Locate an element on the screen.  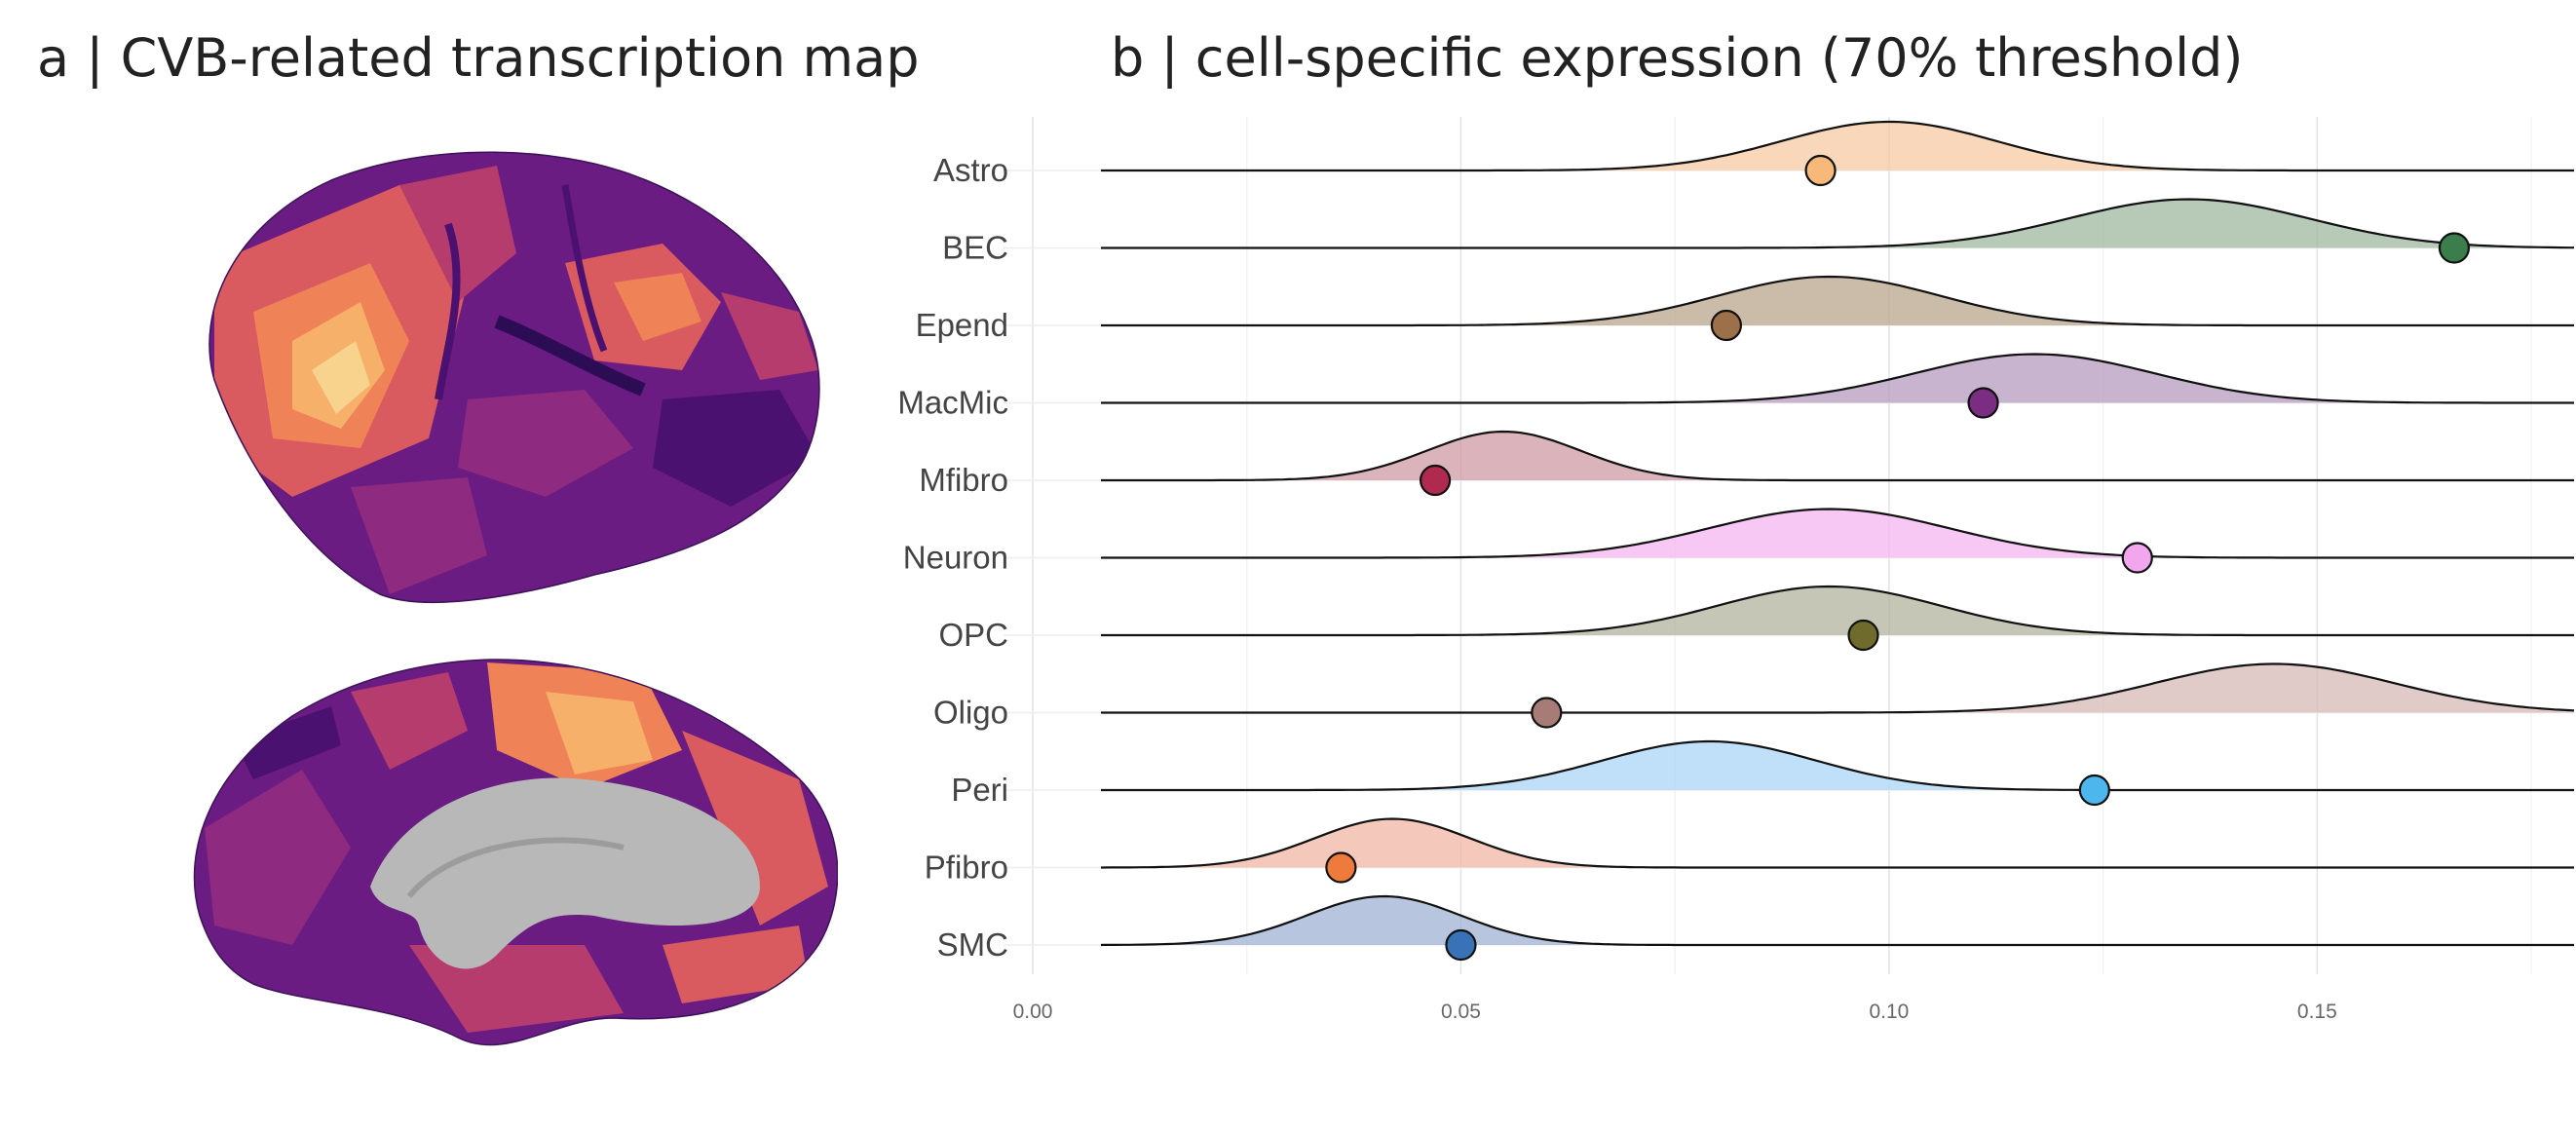
row-label: Astro is located at coordinates (970, 170).